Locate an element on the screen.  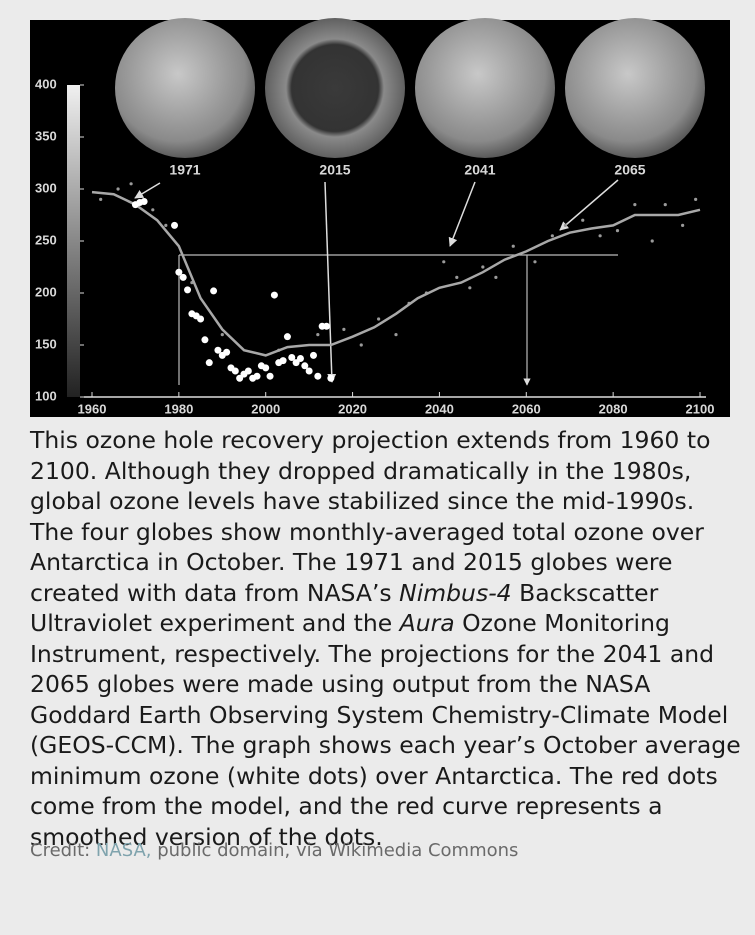
y-tick-label: 150 is located at coordinates (46, 343).